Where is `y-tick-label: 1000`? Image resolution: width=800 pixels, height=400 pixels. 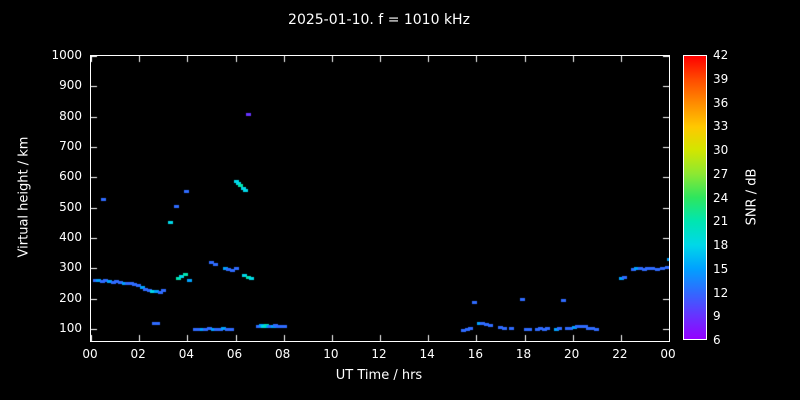 y-tick-label: 1000 is located at coordinates (66, 55).